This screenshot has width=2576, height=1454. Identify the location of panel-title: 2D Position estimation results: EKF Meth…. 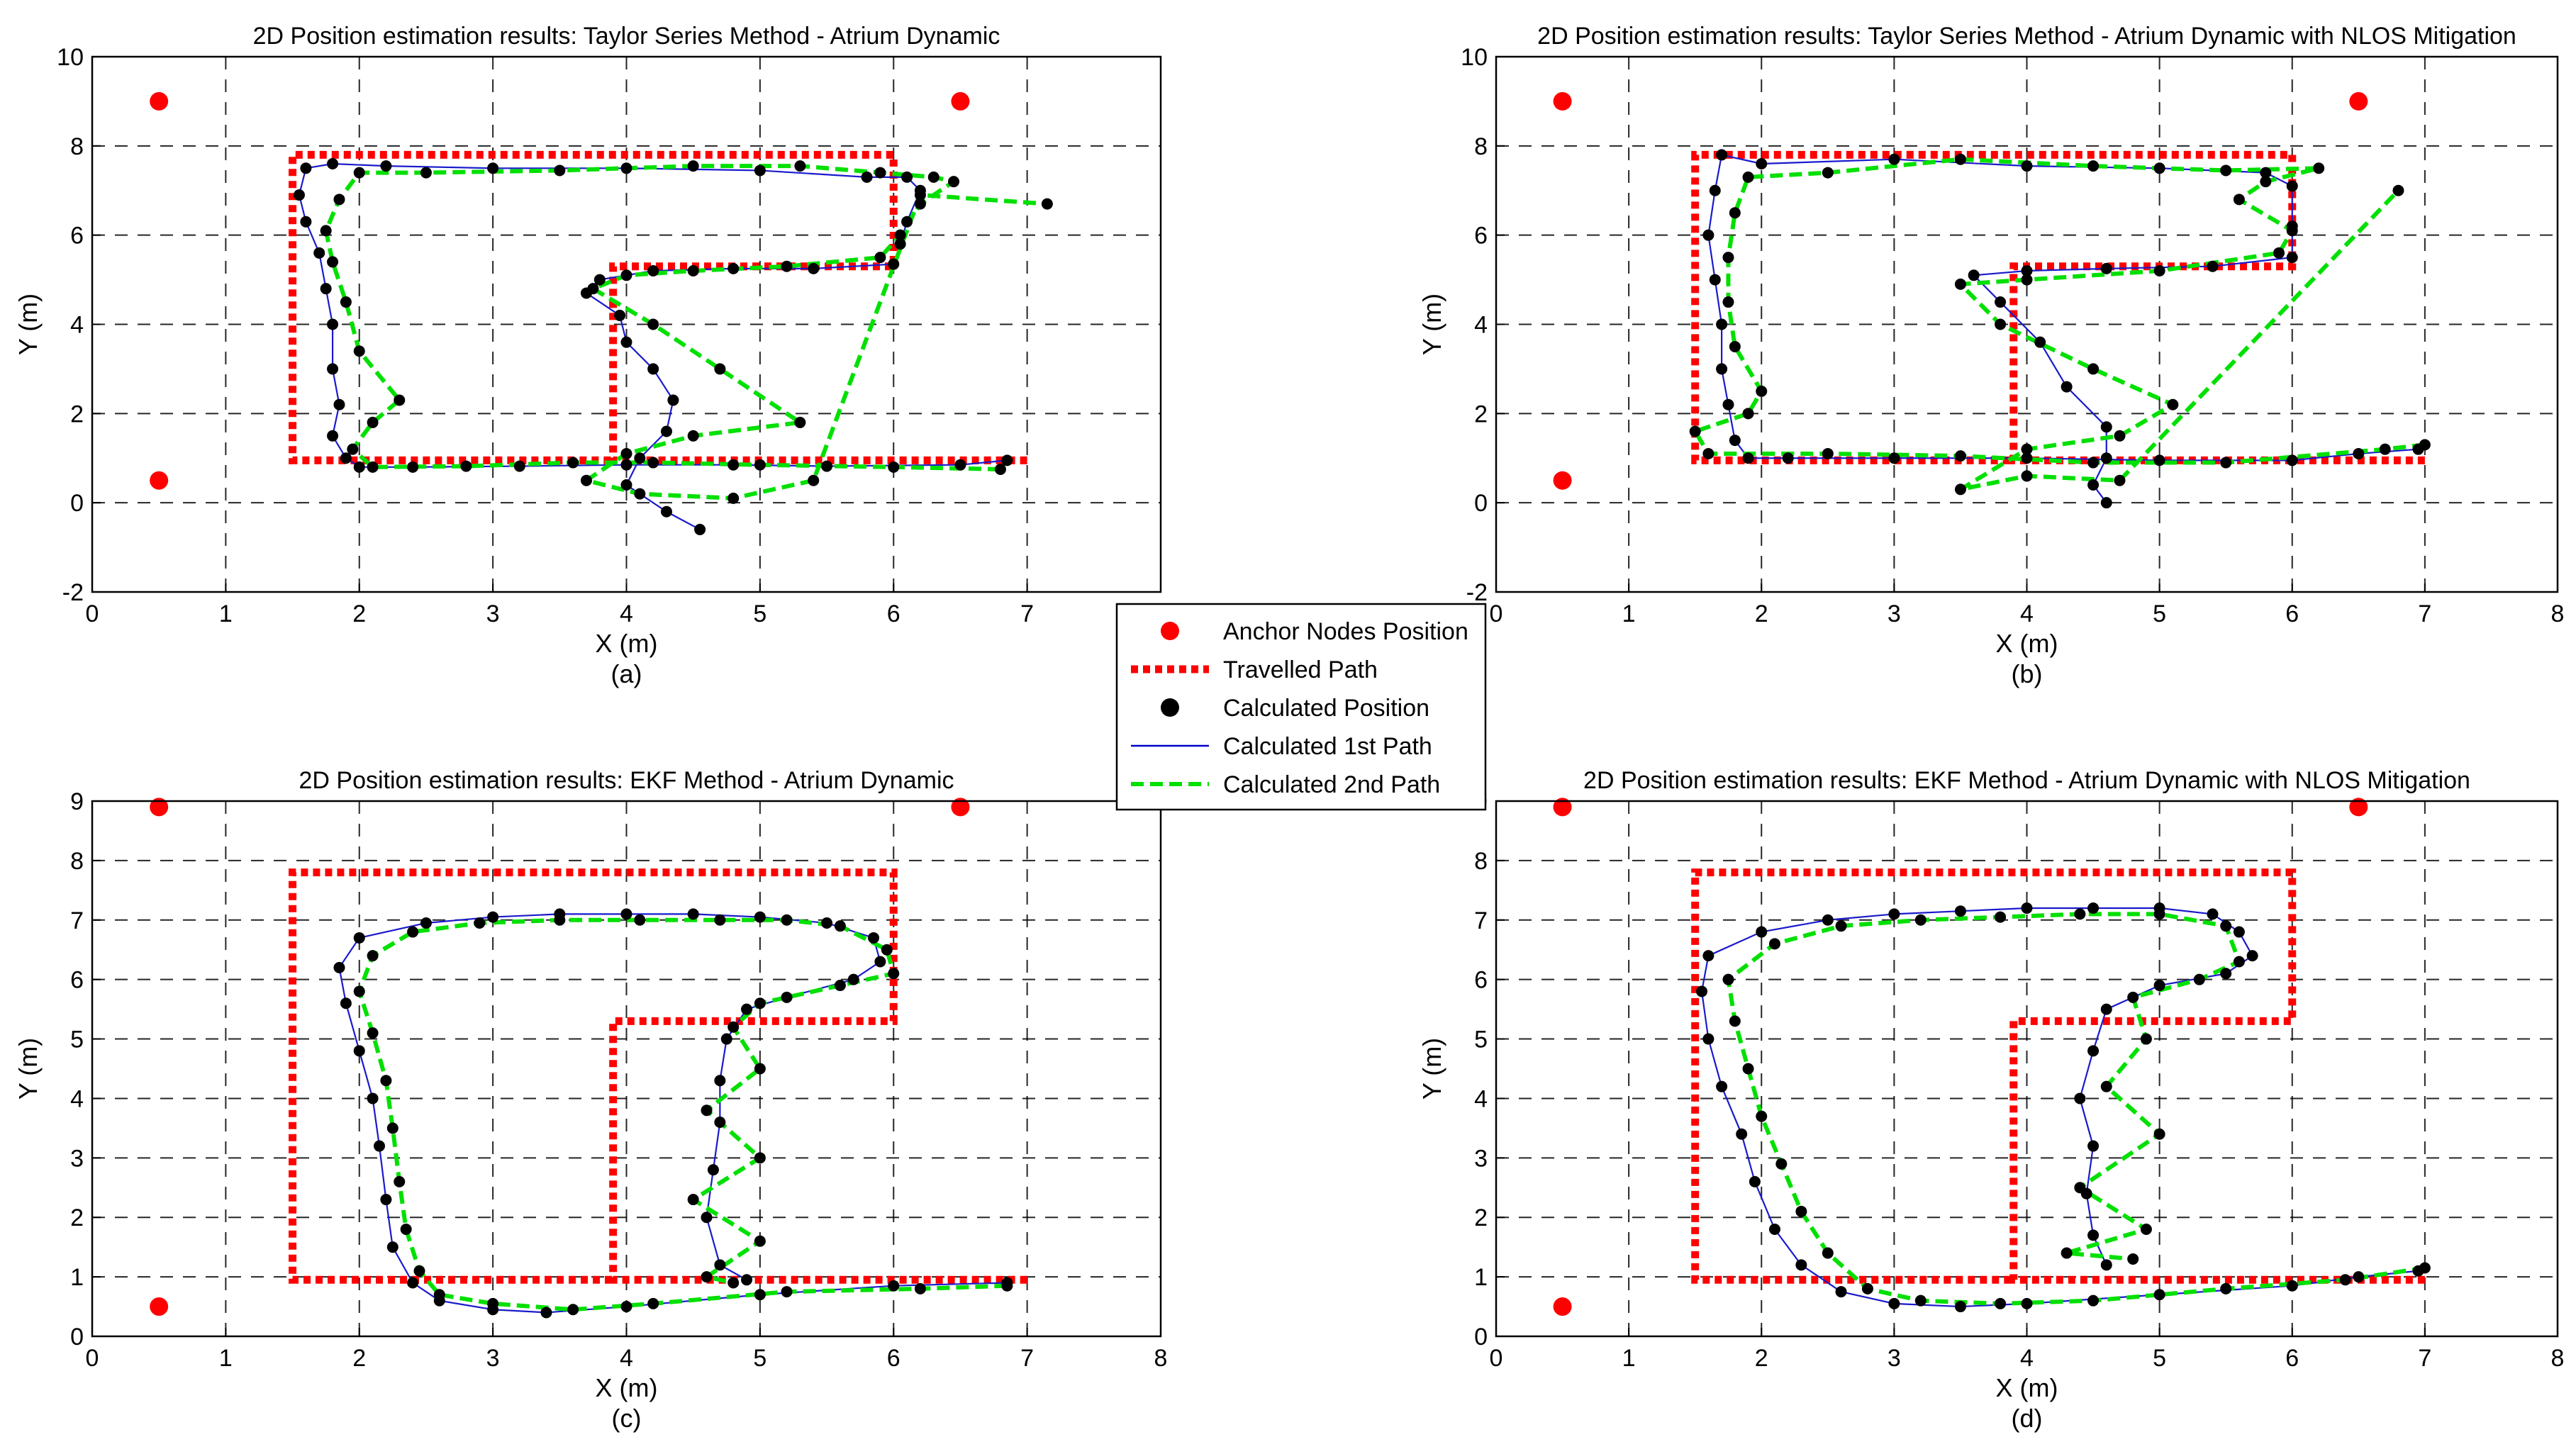
(626, 780).